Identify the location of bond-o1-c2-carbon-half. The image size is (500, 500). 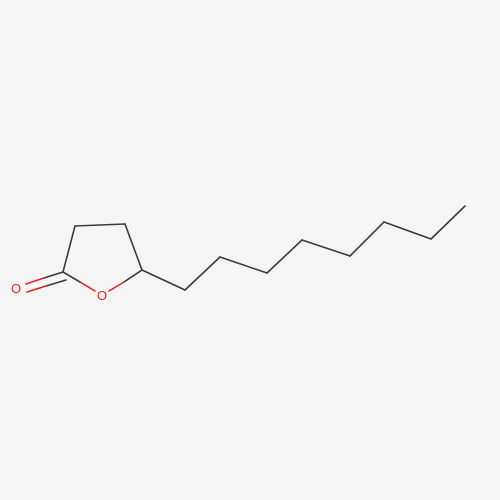
(71, 277).